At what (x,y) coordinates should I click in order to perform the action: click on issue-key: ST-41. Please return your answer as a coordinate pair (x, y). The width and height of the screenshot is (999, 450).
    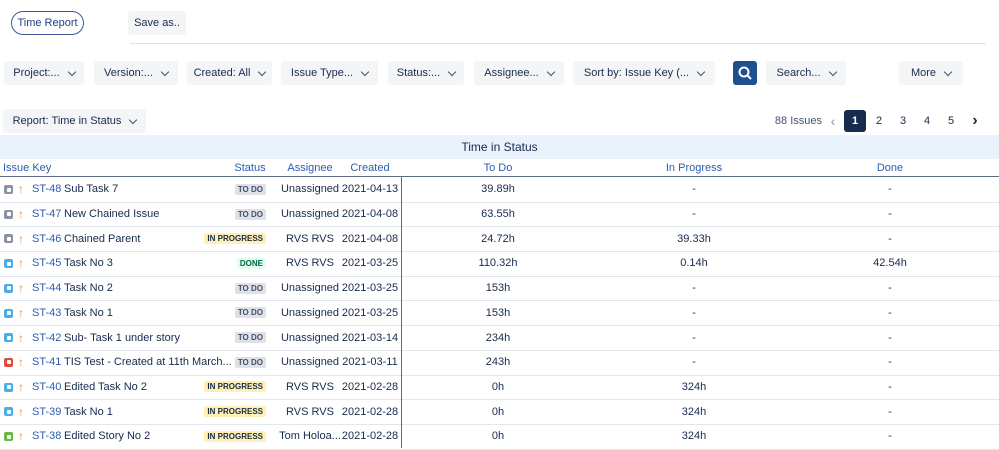
    Looking at the image, I should click on (47, 362).